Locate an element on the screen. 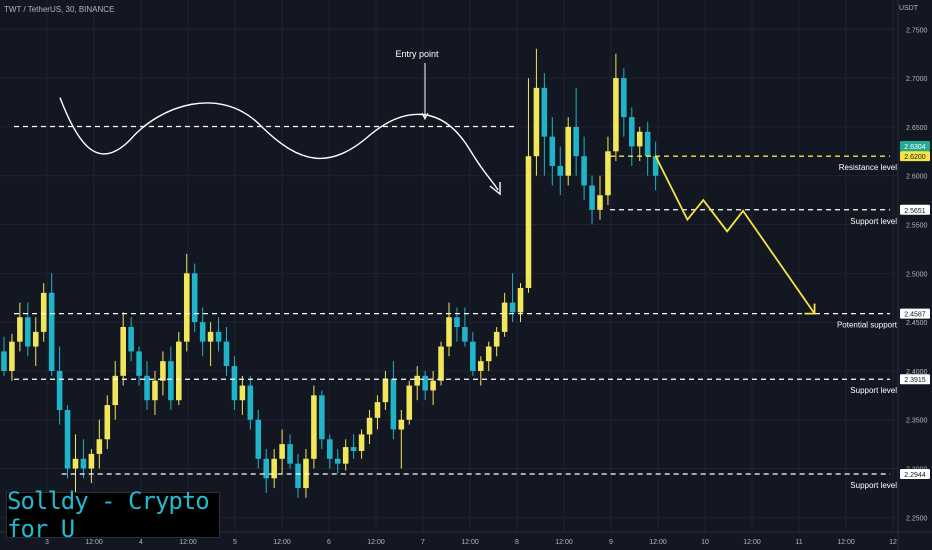 The image size is (932, 550). y-tick-label: 2.5500 is located at coordinates (917, 226).